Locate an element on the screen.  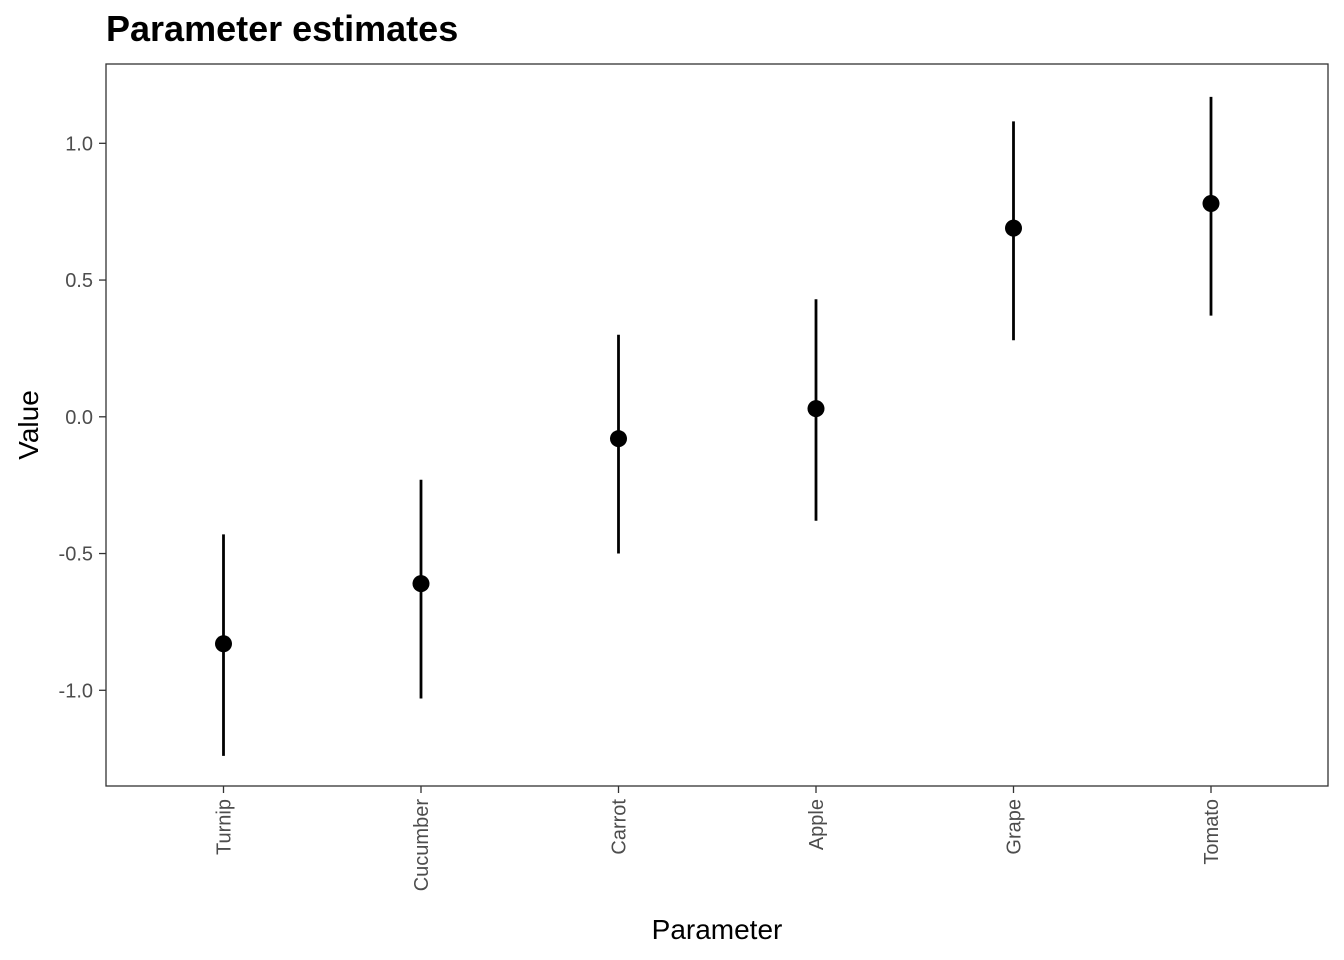
y-tick-label: -0.5 is located at coordinates (76, 555).